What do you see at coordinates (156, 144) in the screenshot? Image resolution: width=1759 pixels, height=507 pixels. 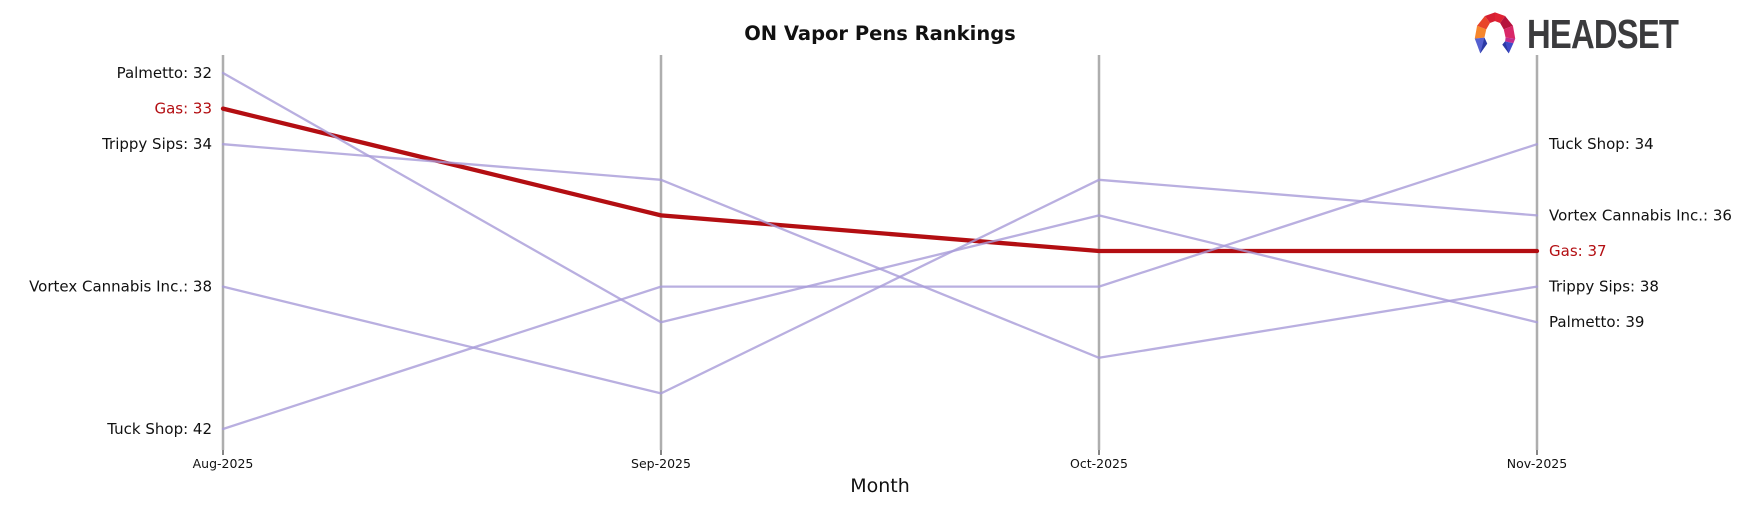 I see `left-label-trippy-sips: Trippy Sips: 34` at bounding box center [156, 144].